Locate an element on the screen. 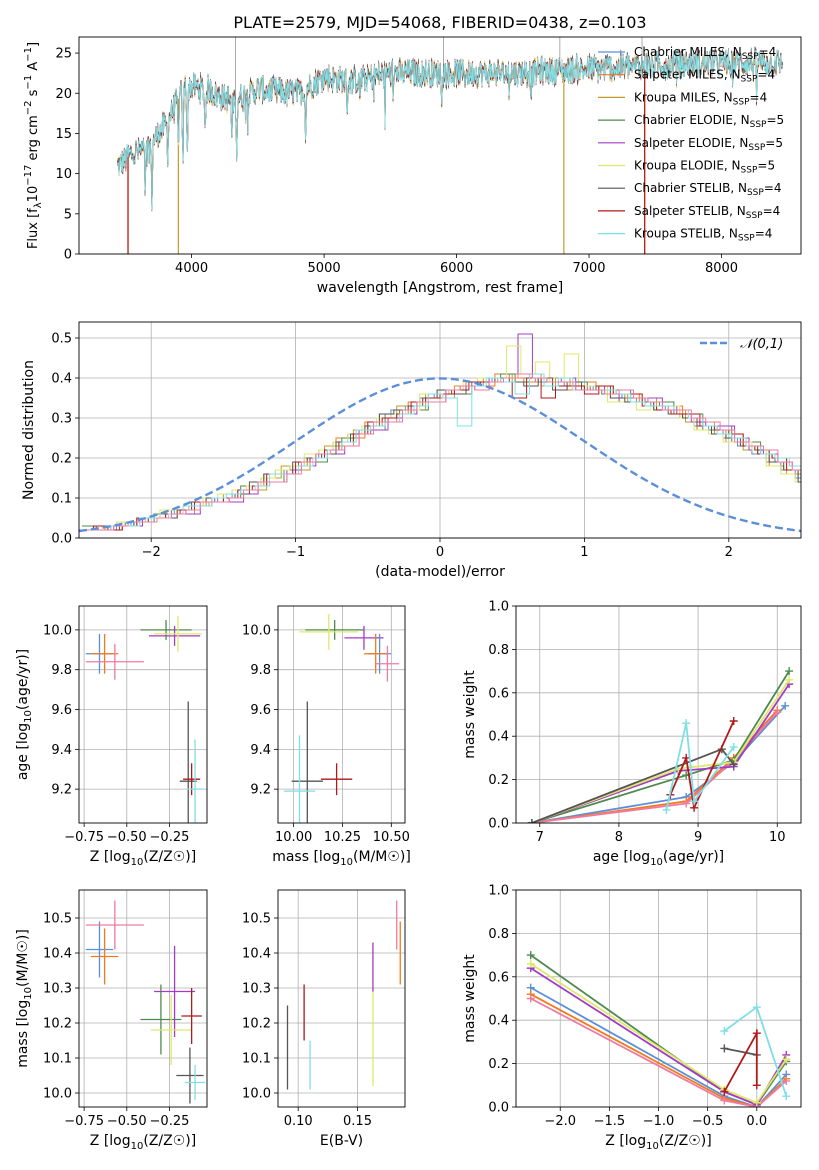  legend: 𝒩(0,1) is located at coordinates (741, 344).